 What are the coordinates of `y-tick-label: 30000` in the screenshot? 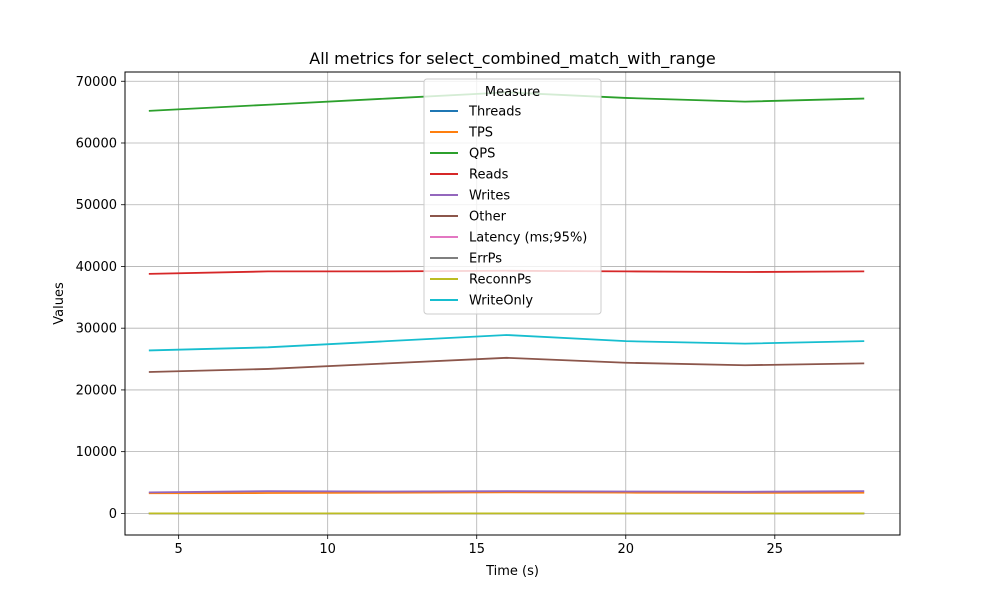 It's located at (96, 329).